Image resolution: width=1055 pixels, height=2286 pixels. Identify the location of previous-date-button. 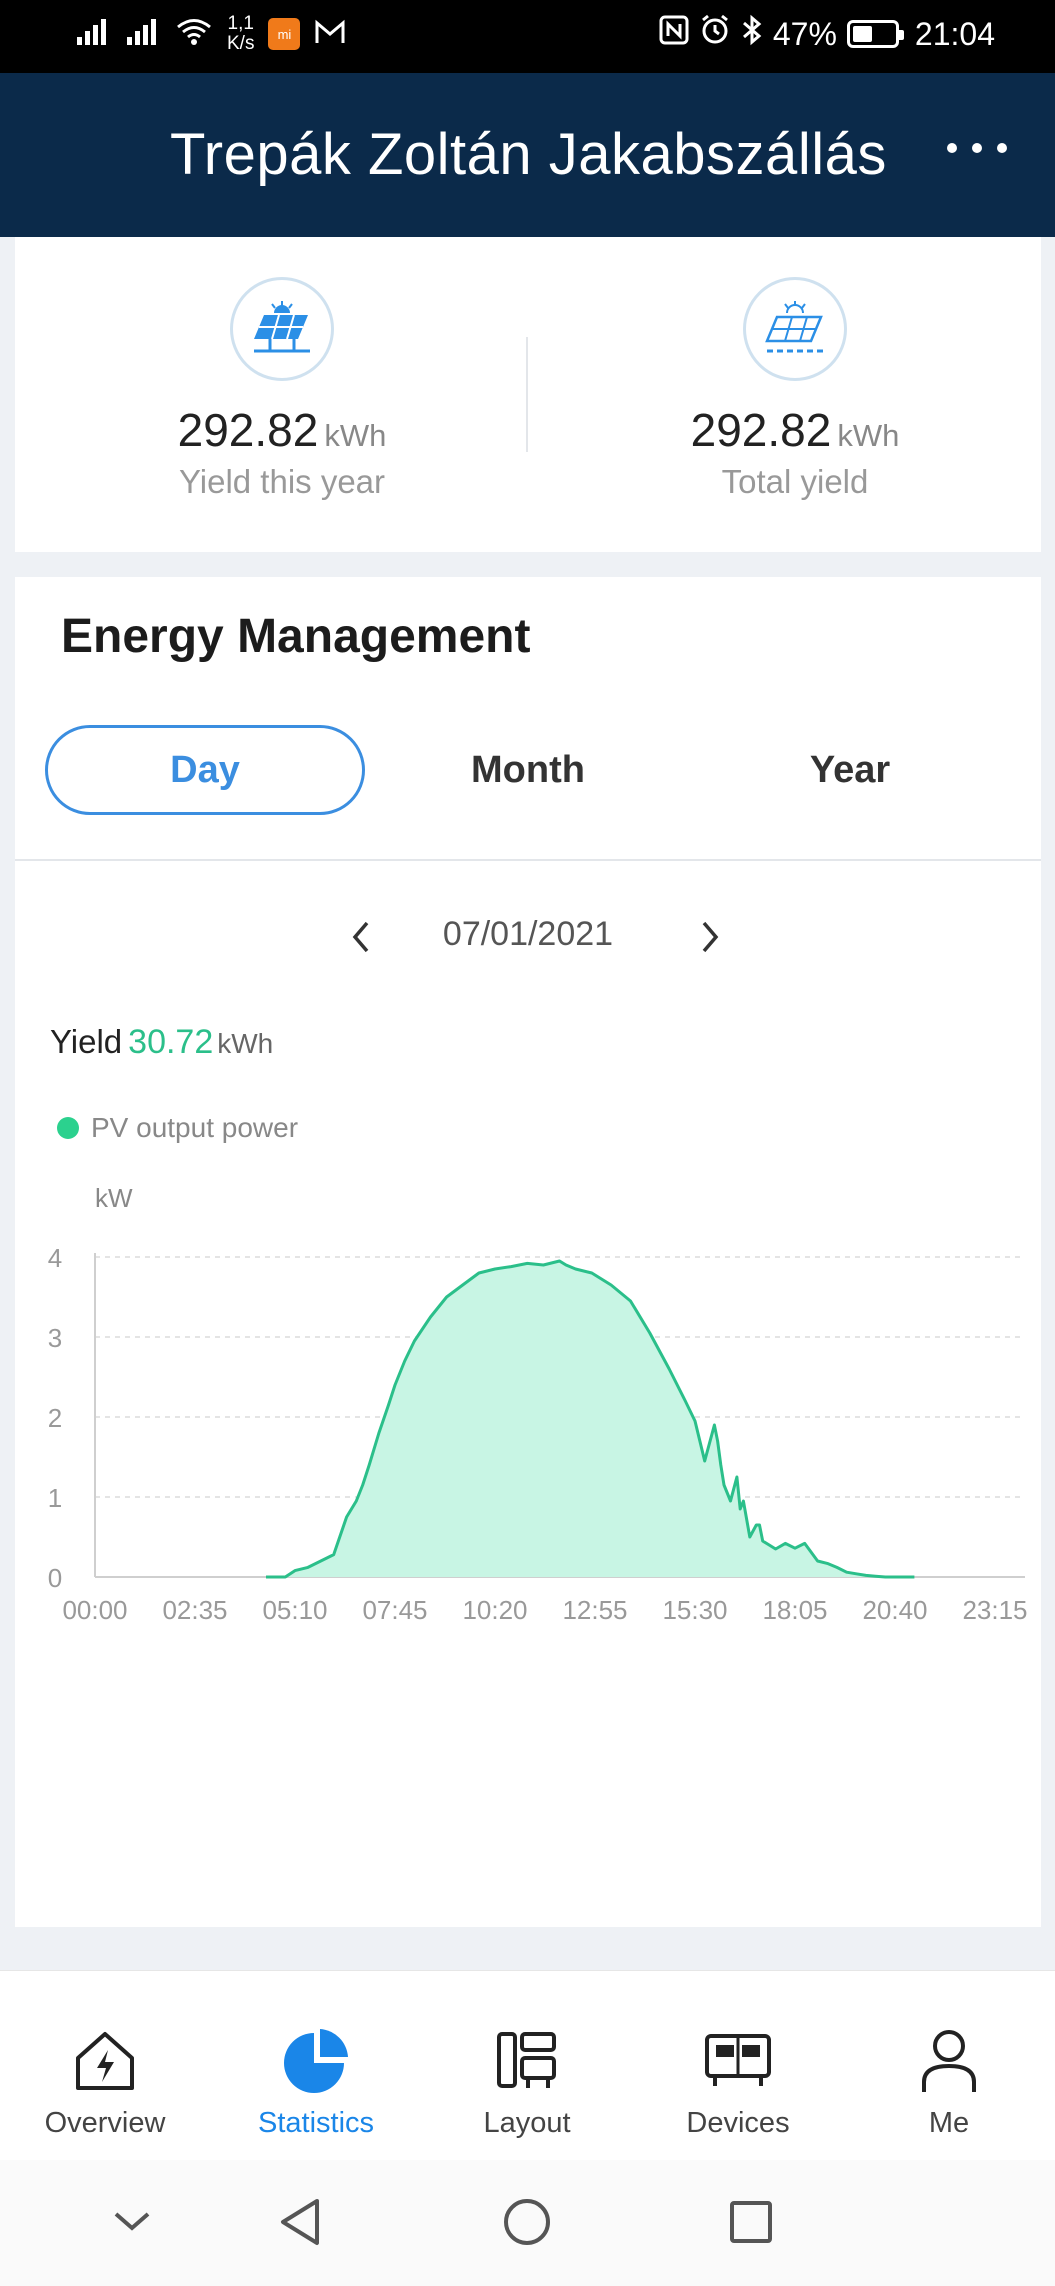
(361, 937).